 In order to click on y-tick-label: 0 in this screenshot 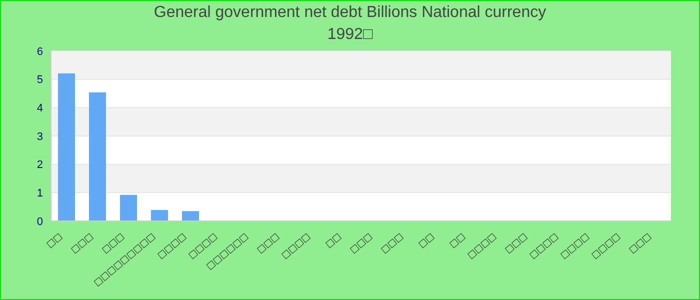, I will do `click(39, 222)`.